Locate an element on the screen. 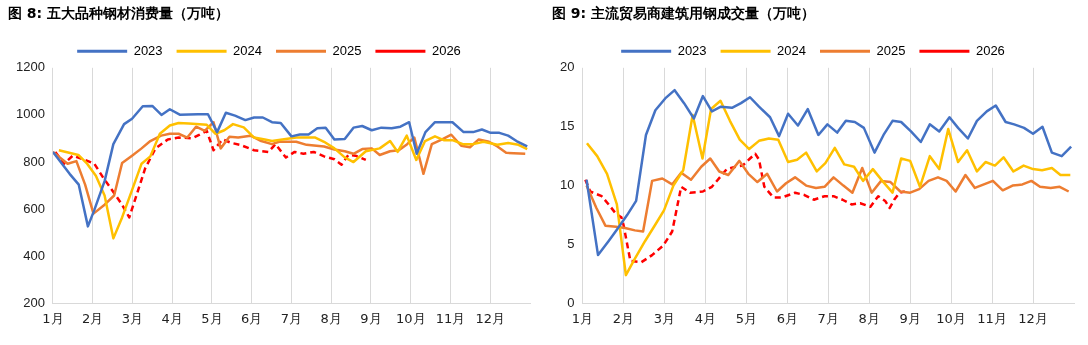  y-tick-label: 0 is located at coordinates (571, 302).